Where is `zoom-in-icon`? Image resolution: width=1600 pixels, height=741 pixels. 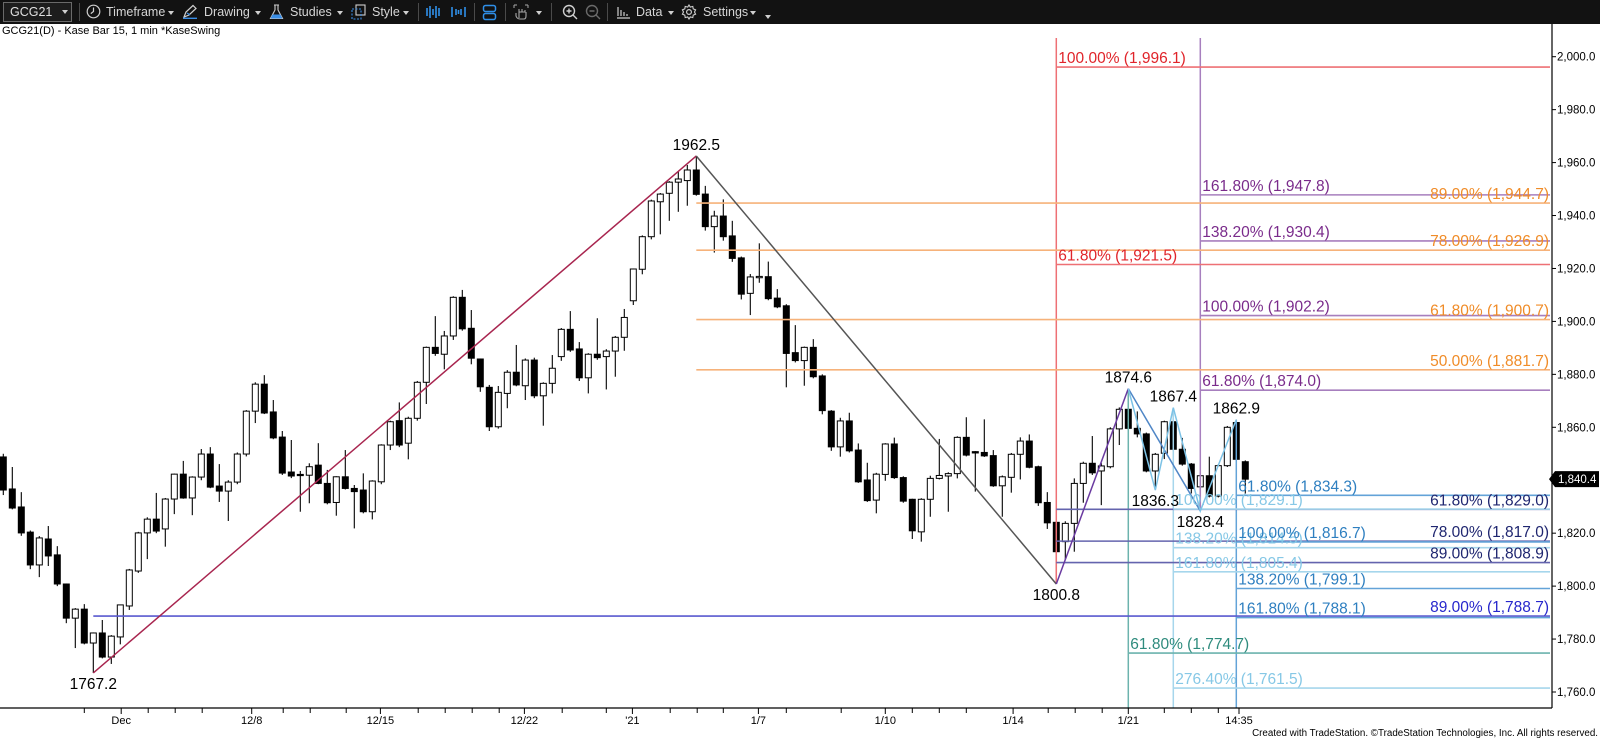 zoom-in-icon is located at coordinates (570, 12).